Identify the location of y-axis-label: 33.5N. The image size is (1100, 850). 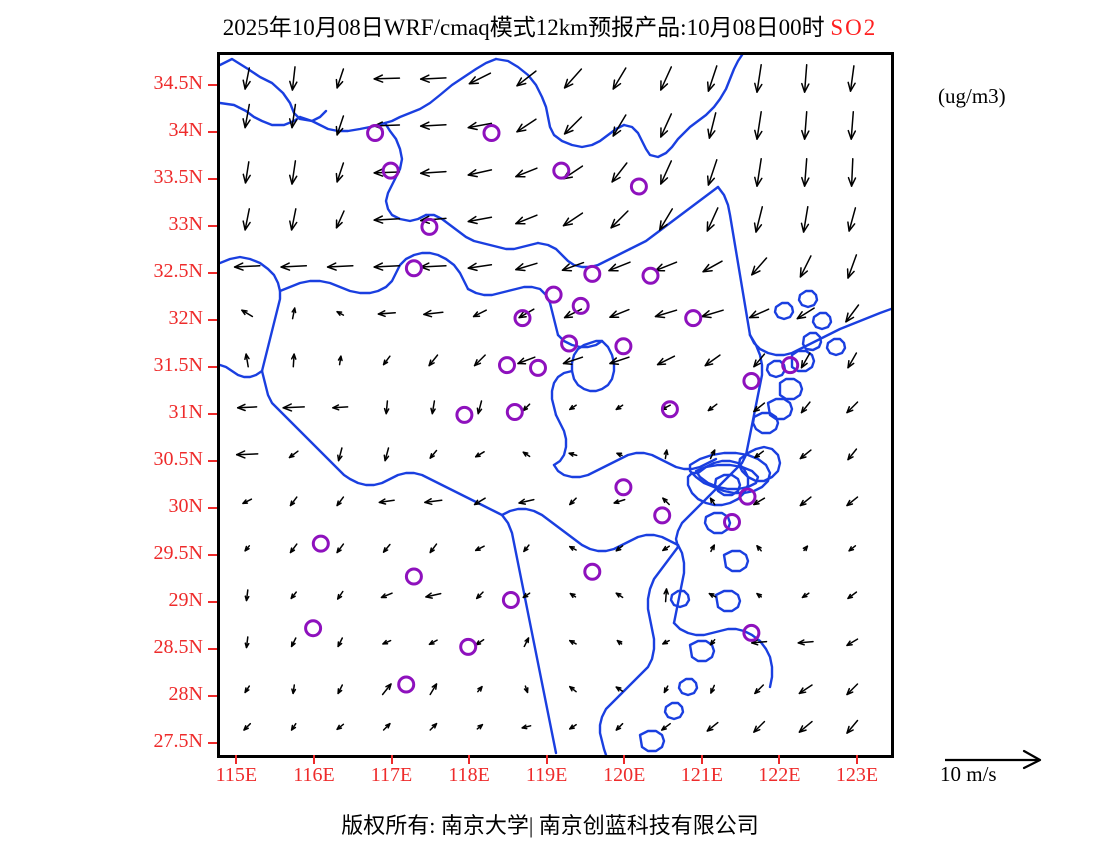
(178, 176).